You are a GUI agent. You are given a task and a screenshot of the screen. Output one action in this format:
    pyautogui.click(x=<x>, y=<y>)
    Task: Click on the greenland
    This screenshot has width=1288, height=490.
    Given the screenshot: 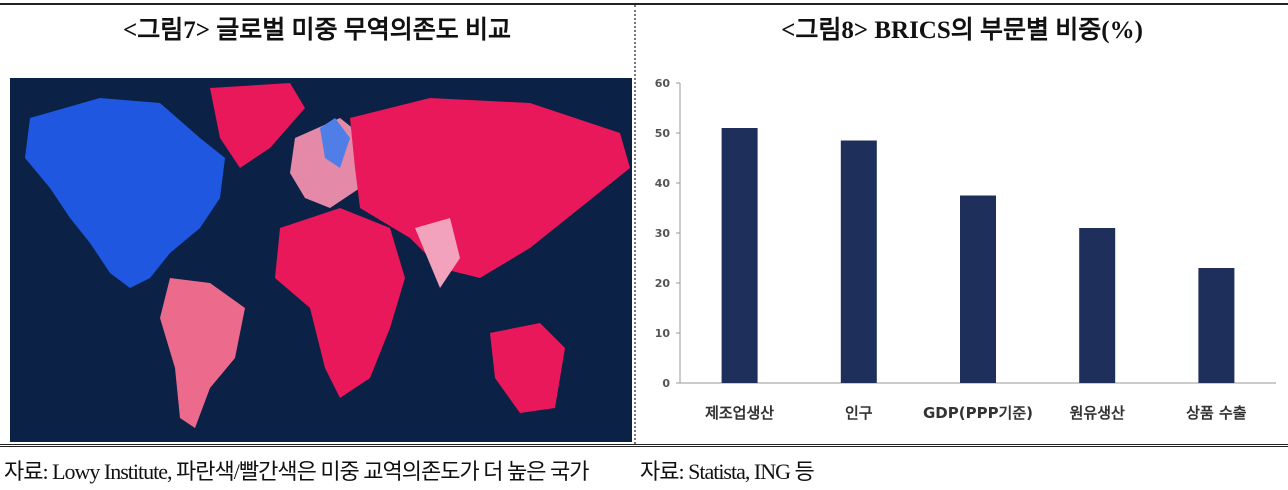 What is the action you would take?
    pyautogui.click(x=257, y=125)
    